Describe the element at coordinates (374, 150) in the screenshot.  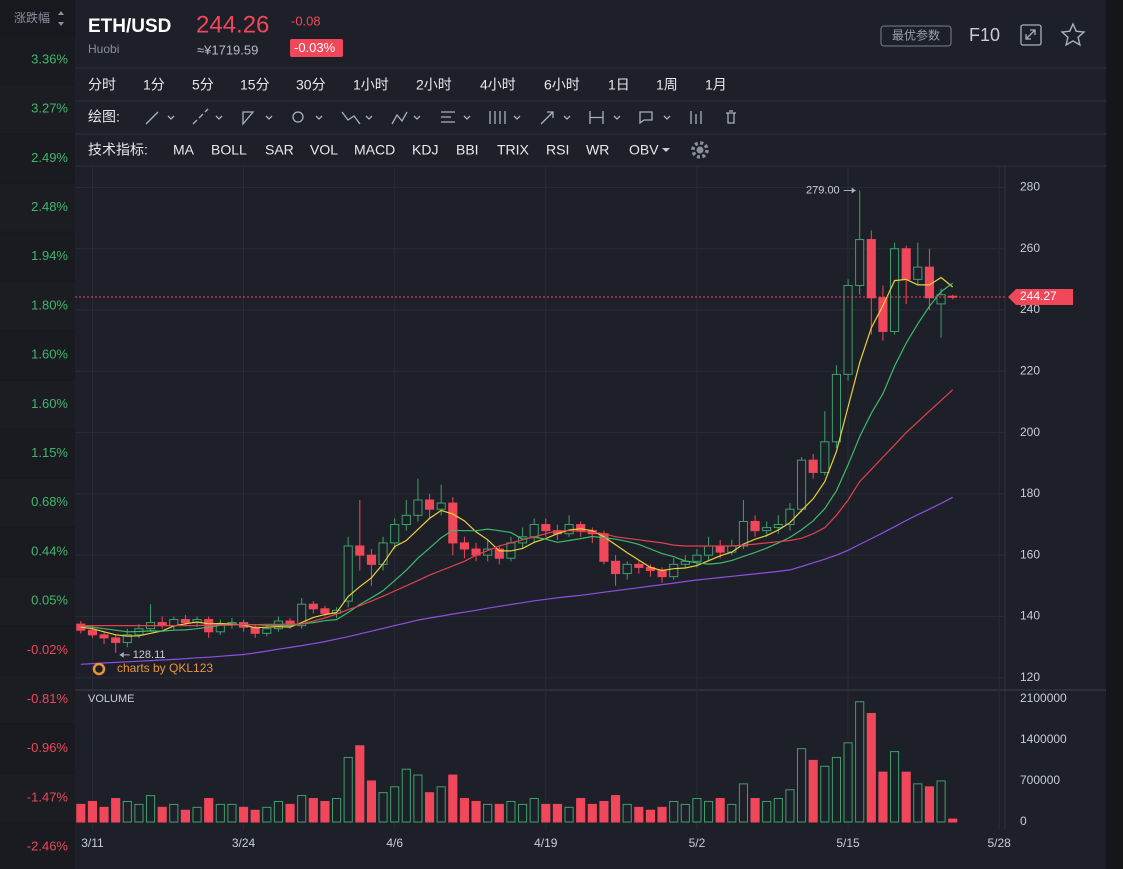
I see `indicator-tab: MACD` at that location.